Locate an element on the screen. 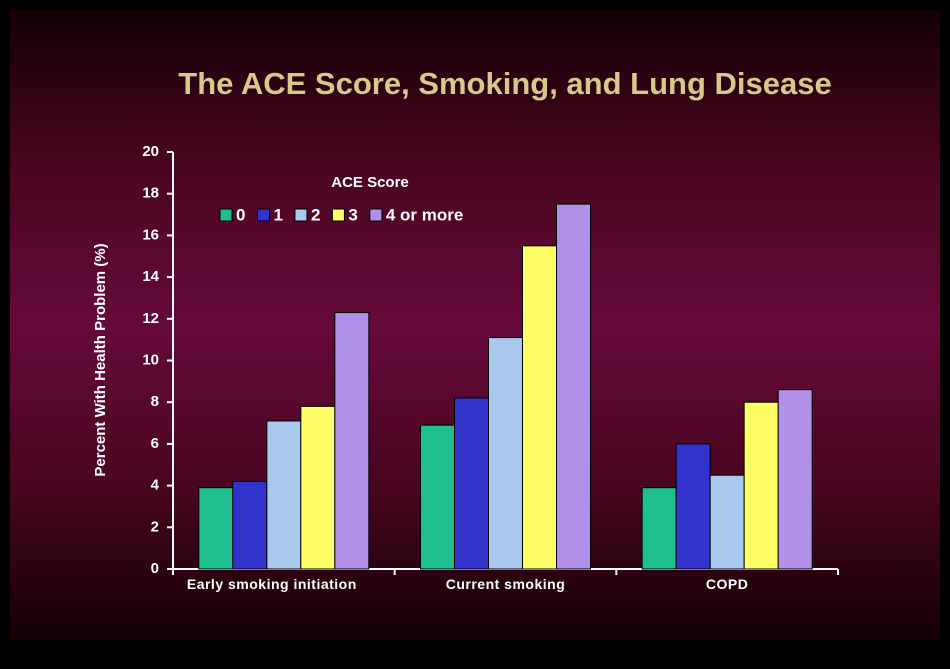 The height and width of the screenshot is (669, 950). x-tick-label: Early smoking initiation is located at coordinates (271, 584).